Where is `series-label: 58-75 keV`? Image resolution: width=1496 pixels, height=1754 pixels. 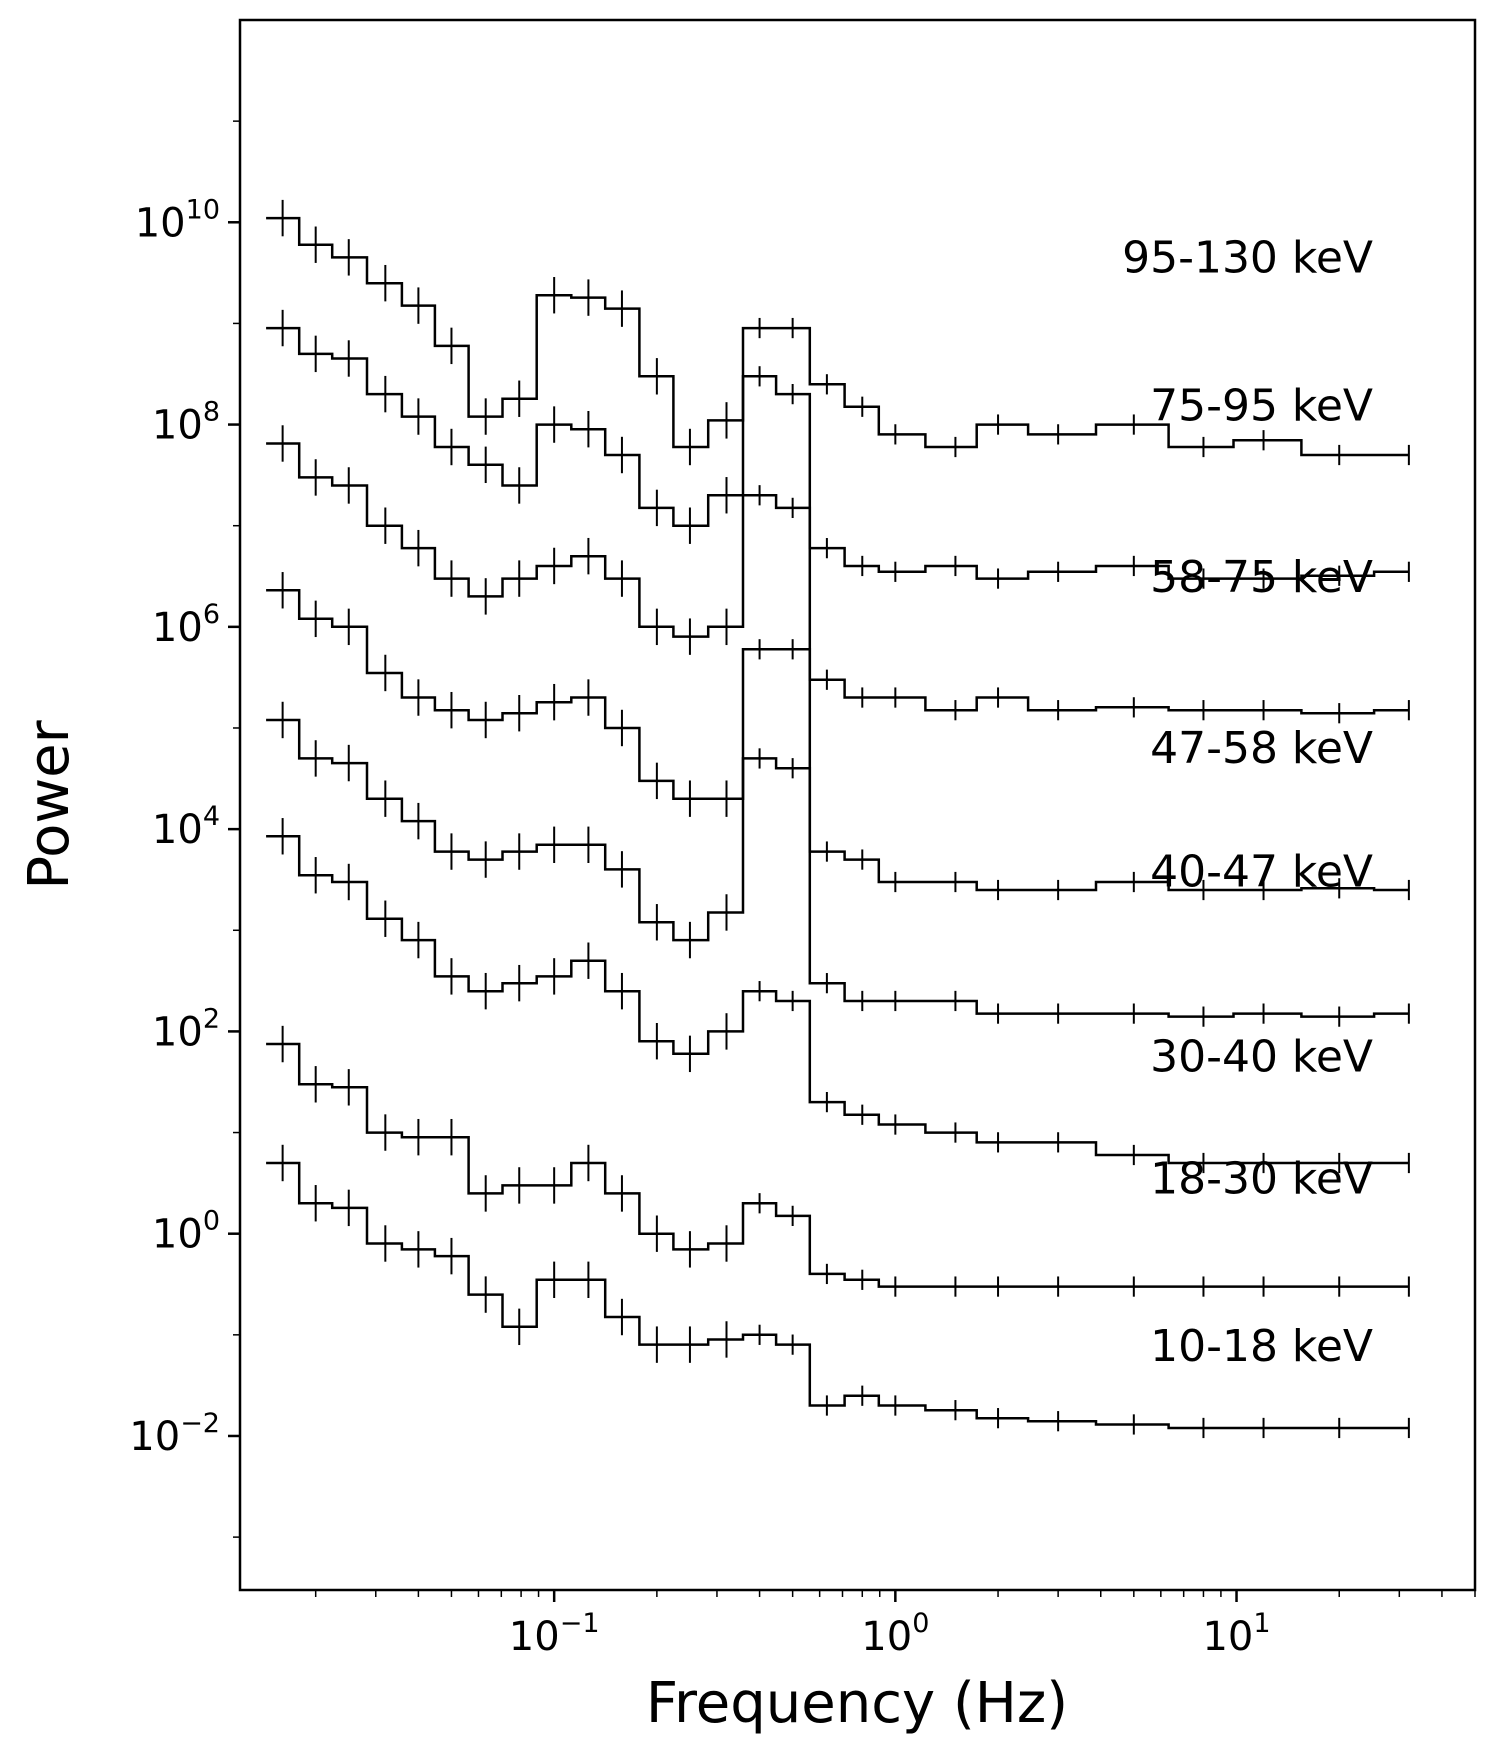
series-label: 58-75 keV is located at coordinates (1261, 577).